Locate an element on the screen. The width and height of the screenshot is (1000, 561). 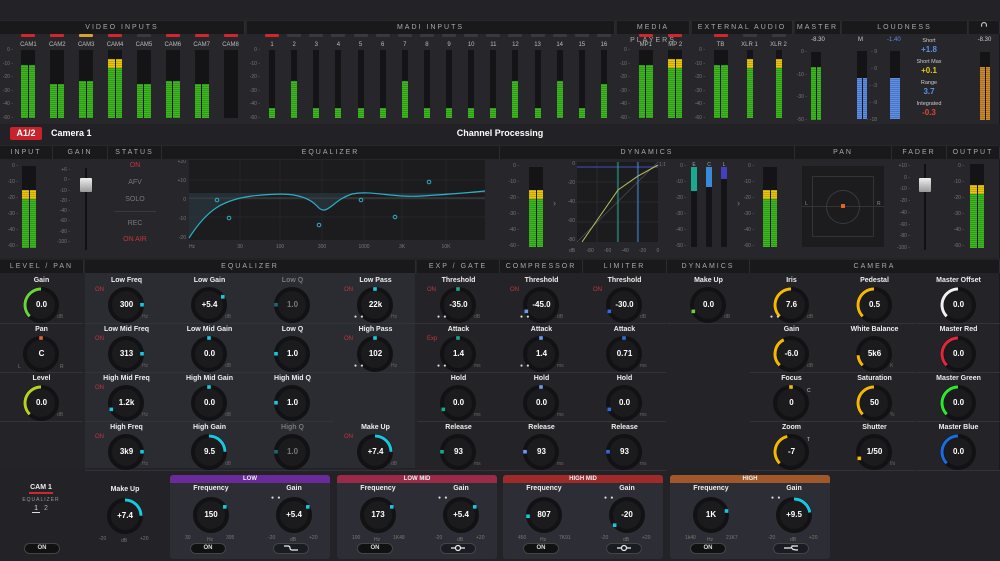
knob-level: Level 0.0 dB is located at coordinates (41, 397).